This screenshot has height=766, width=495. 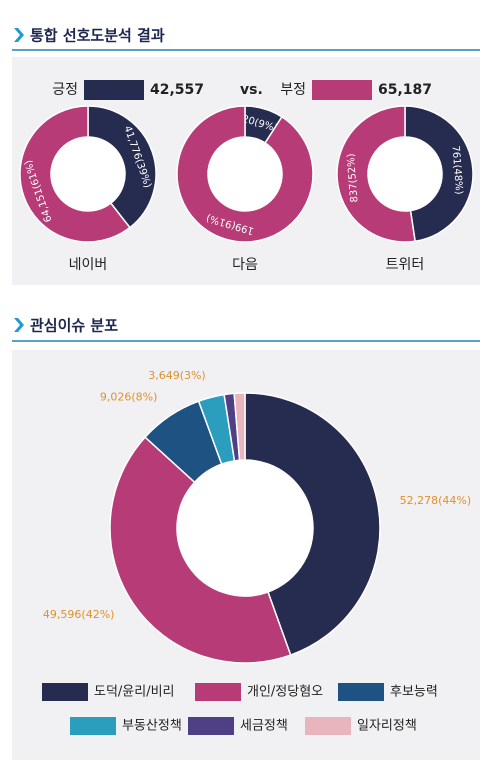 I want to click on data-label: 9,026(8%), so click(x=129, y=397).